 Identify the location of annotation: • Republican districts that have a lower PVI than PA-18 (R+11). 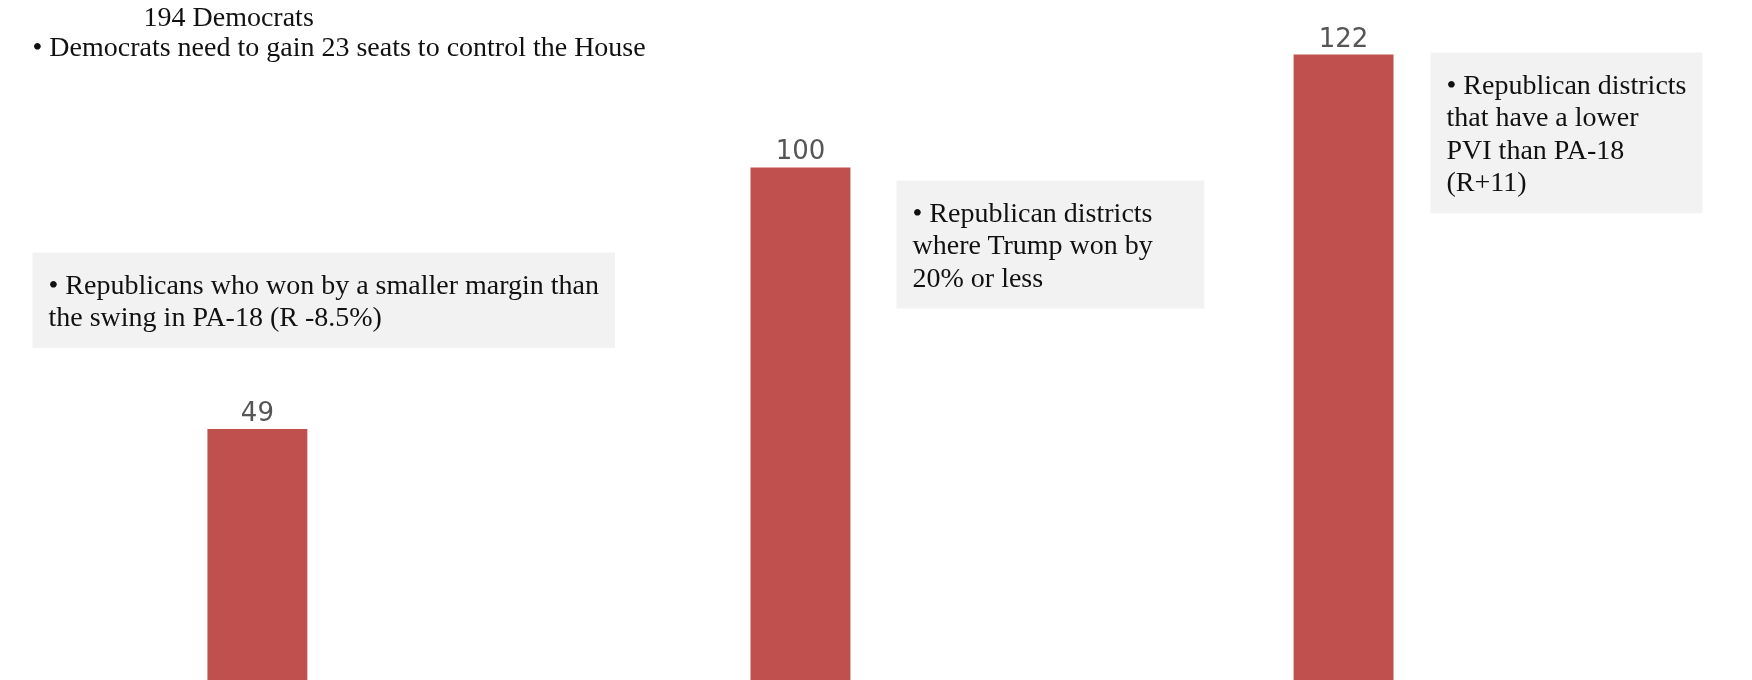
(1566, 133).